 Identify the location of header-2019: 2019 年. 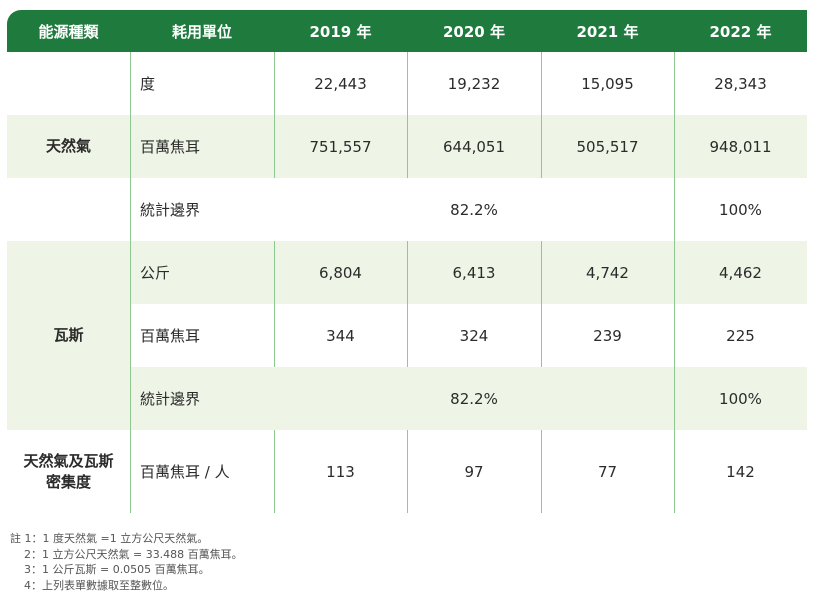
(340, 31).